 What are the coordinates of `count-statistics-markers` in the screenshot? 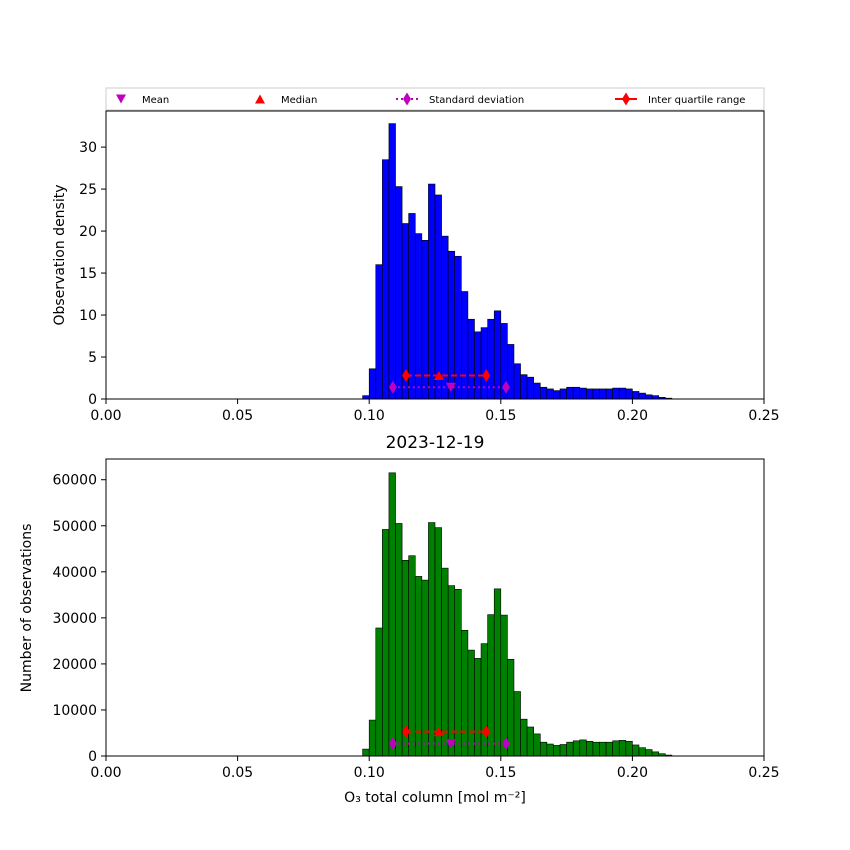 It's located at (449, 738).